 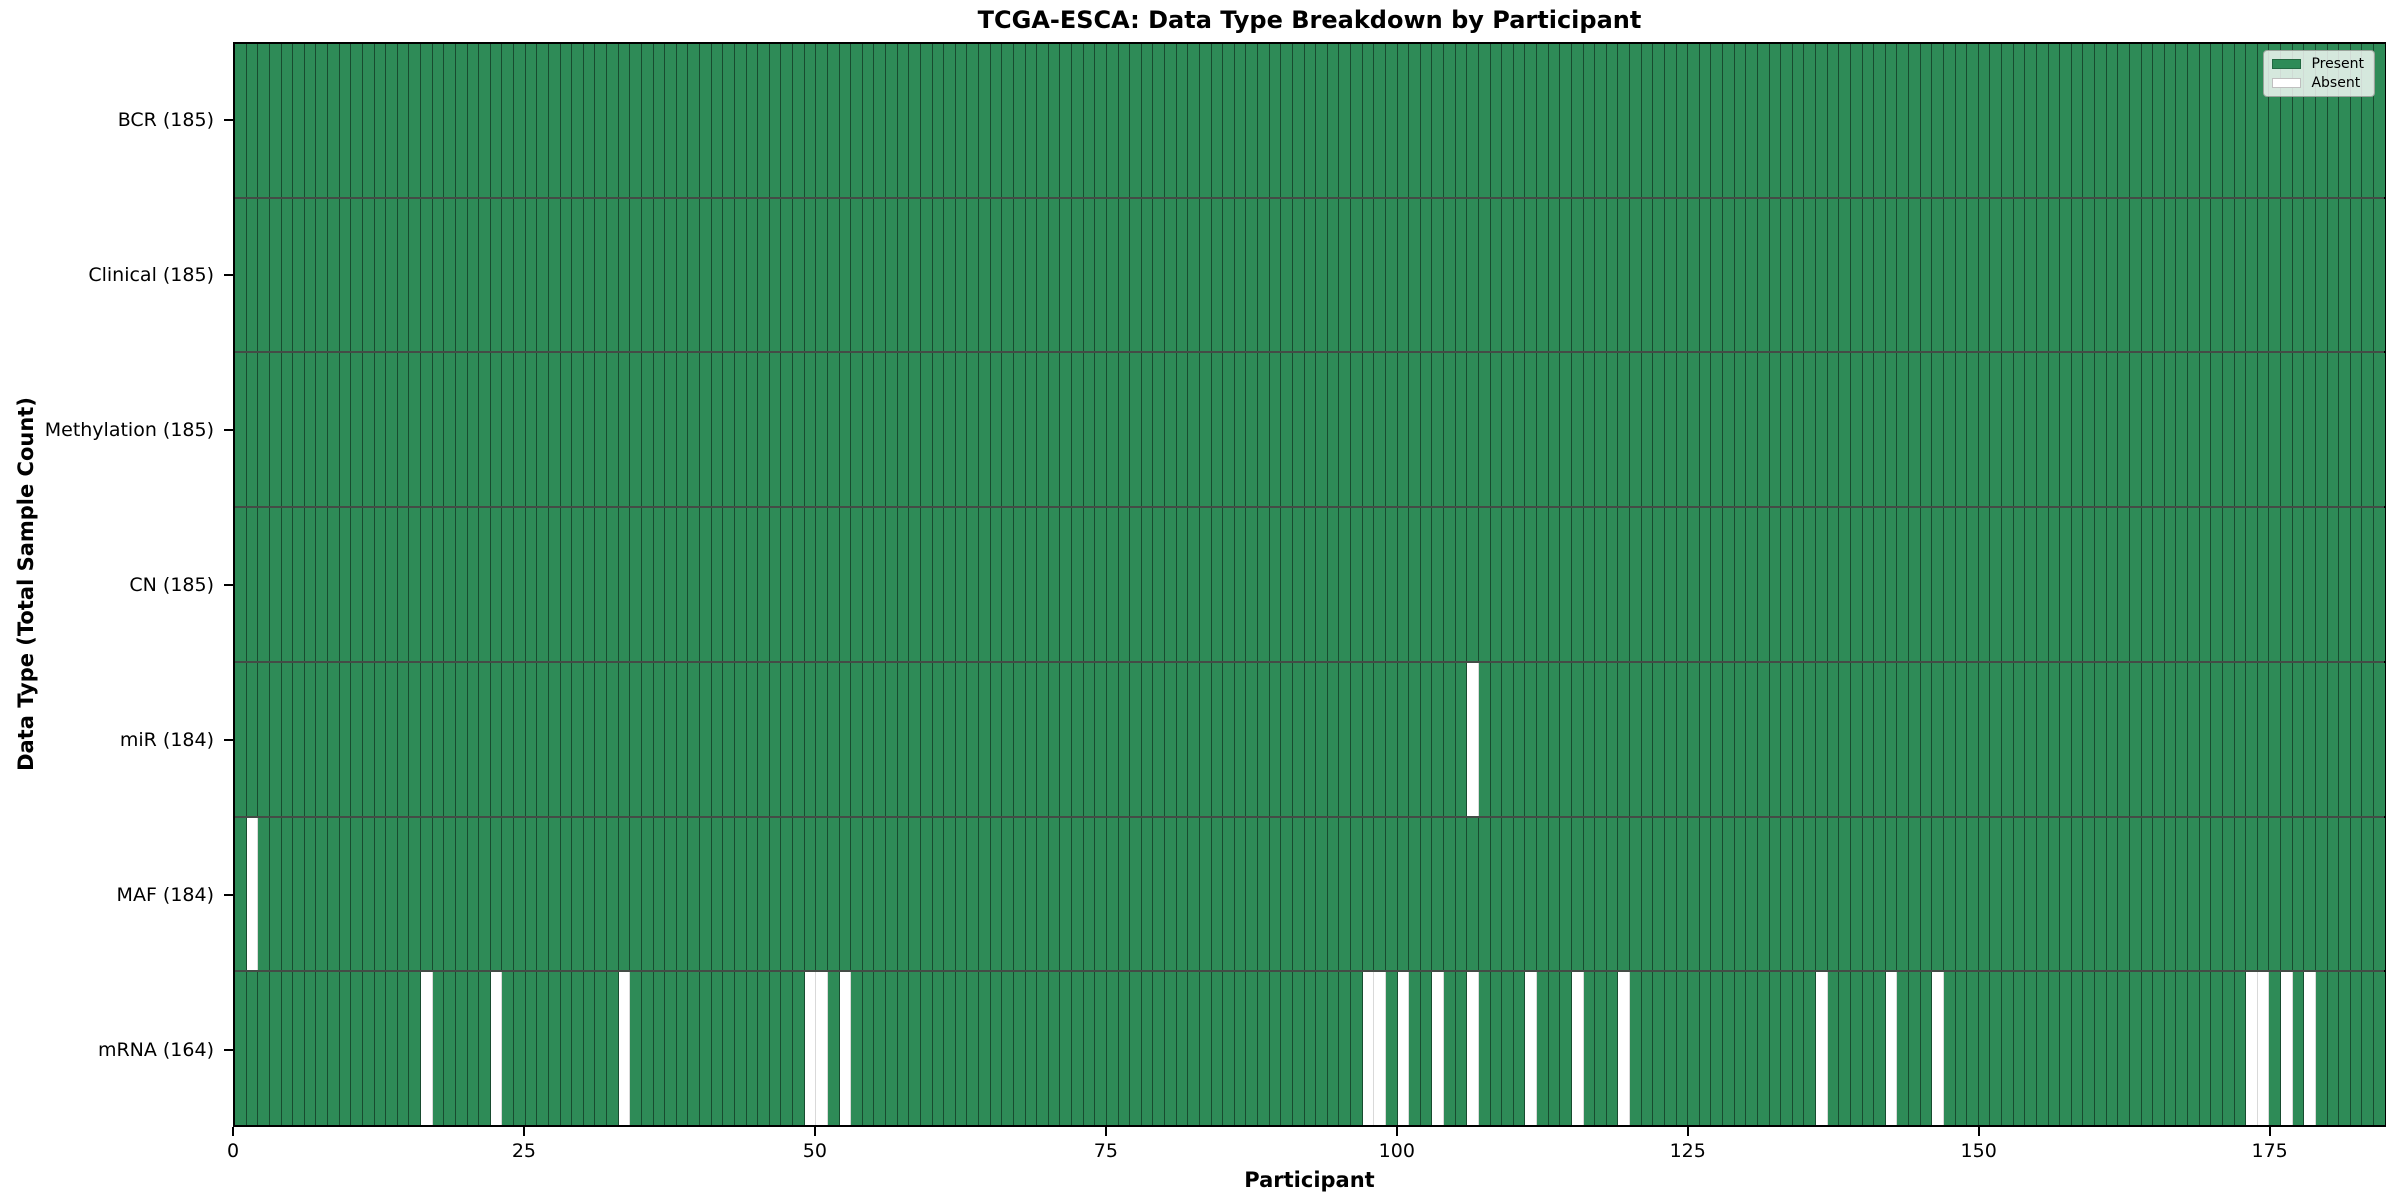 I want to click on x-tick-label: 100, so click(x=1396, y=1151).